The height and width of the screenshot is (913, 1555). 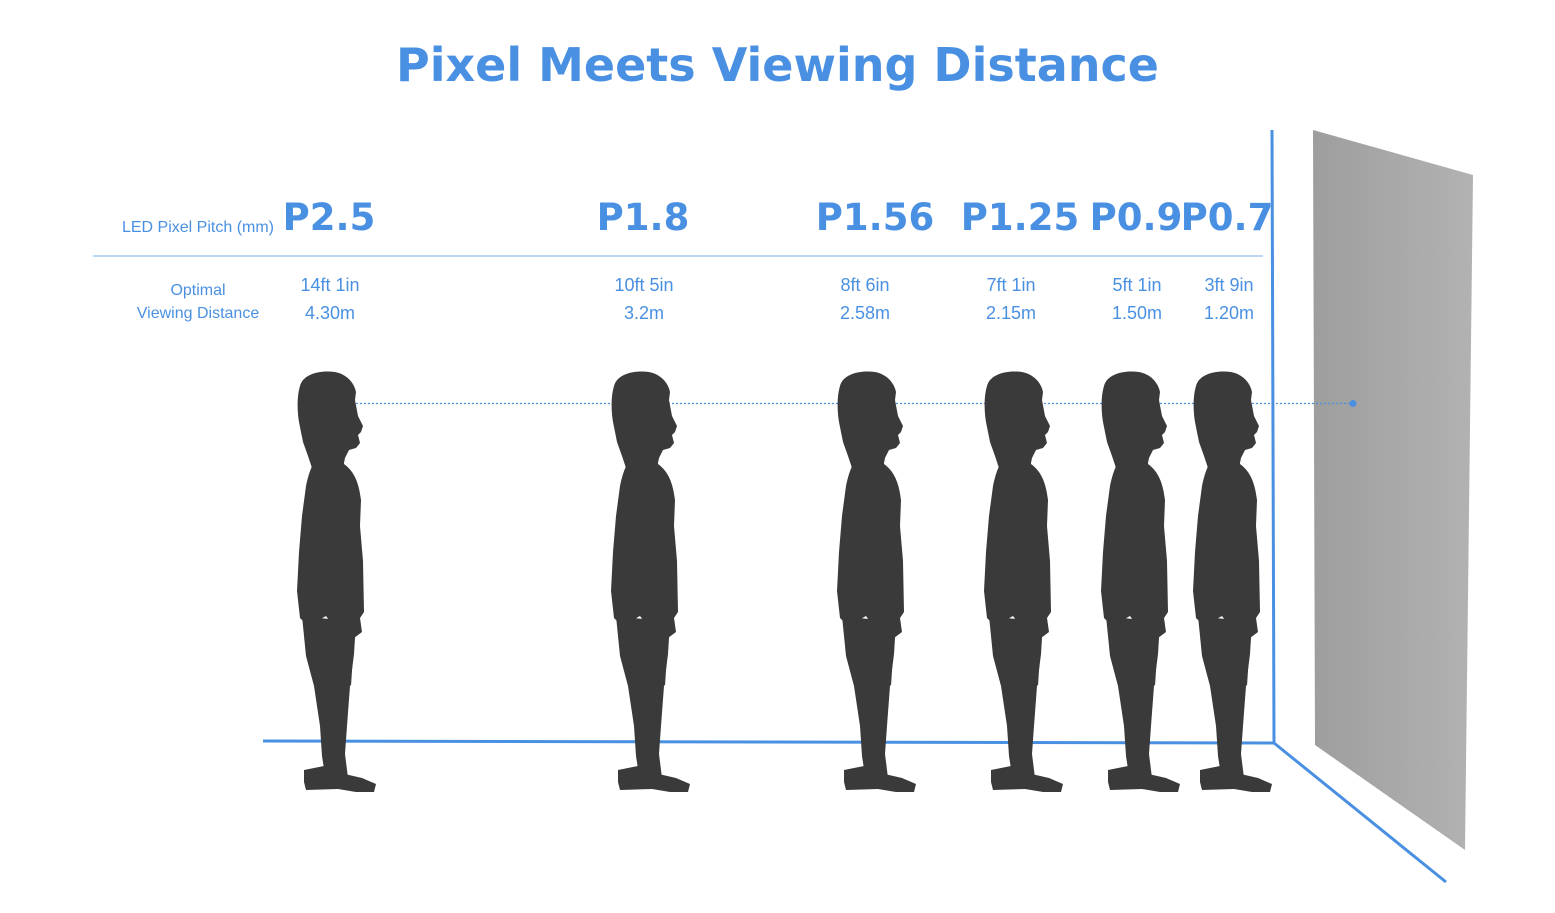 I want to click on distance-feet: 8ft 6in, so click(x=865, y=285).